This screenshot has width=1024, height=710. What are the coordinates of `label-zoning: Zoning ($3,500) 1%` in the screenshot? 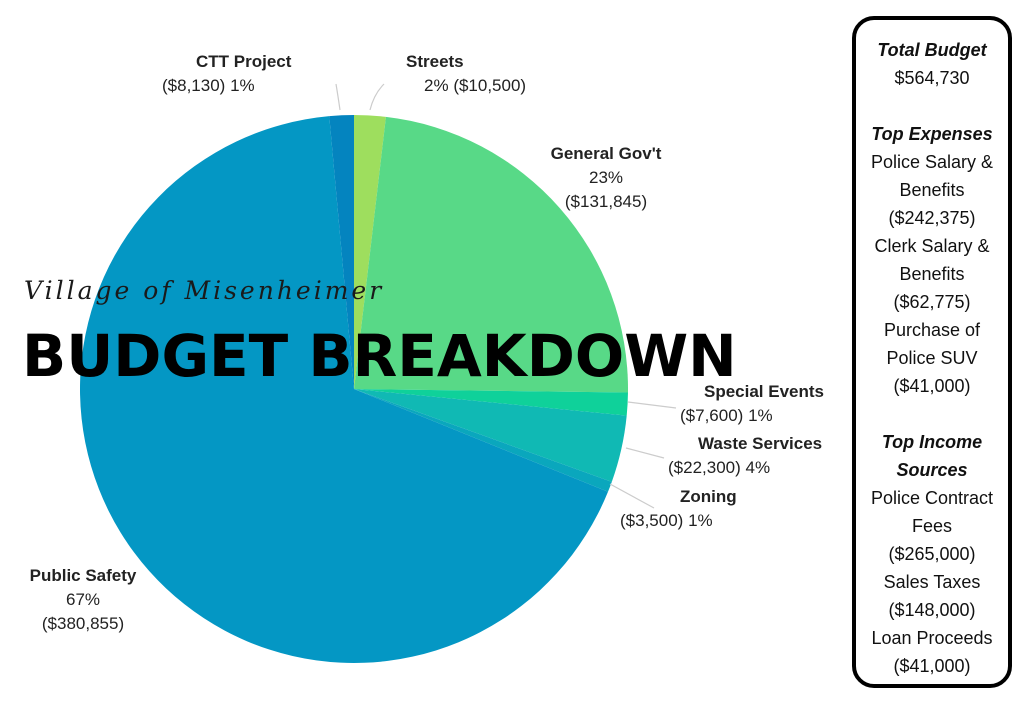 It's located at (678, 509).